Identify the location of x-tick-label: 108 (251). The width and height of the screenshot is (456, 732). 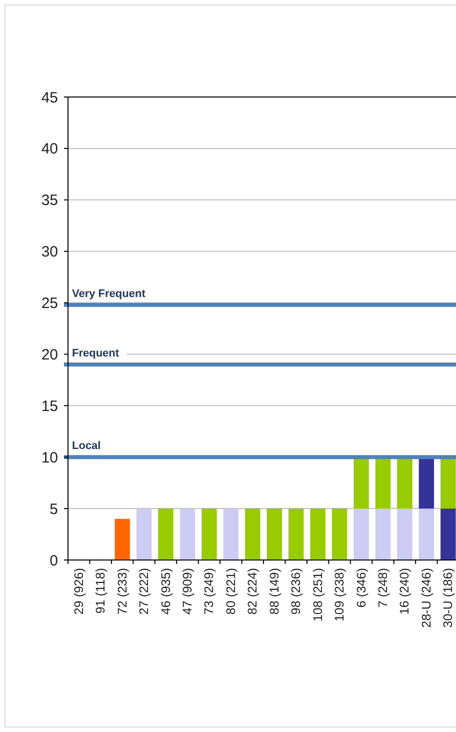
(317, 595).